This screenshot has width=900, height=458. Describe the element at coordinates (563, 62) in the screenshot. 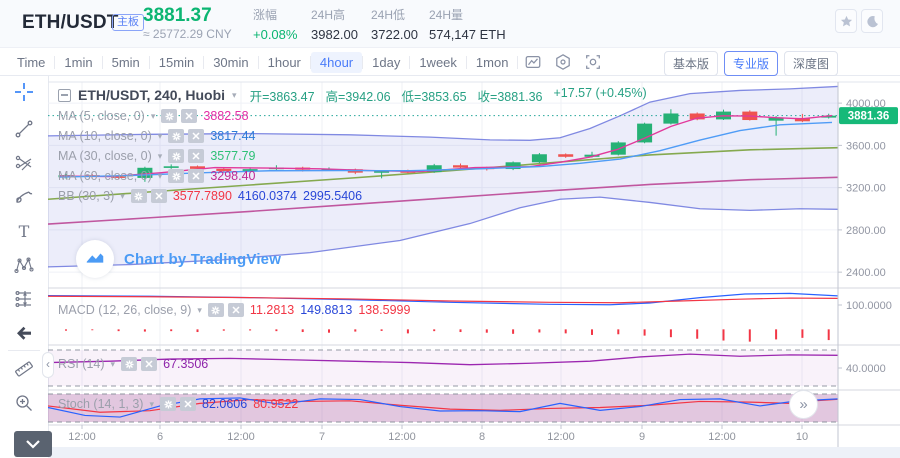

I see `hexagon-settings-icon` at that location.